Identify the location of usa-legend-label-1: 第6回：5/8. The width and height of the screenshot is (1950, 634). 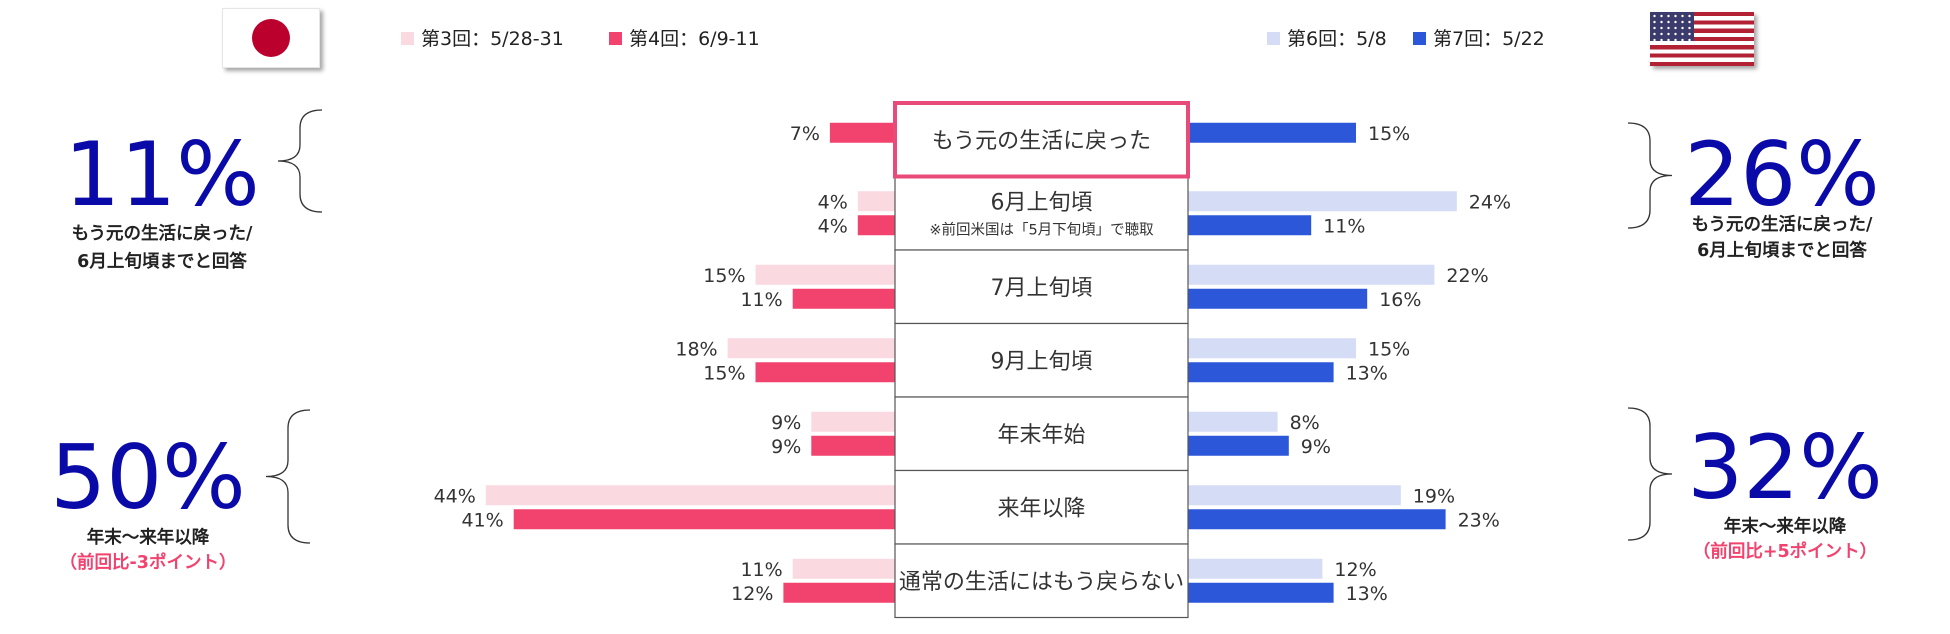
(1337, 39).